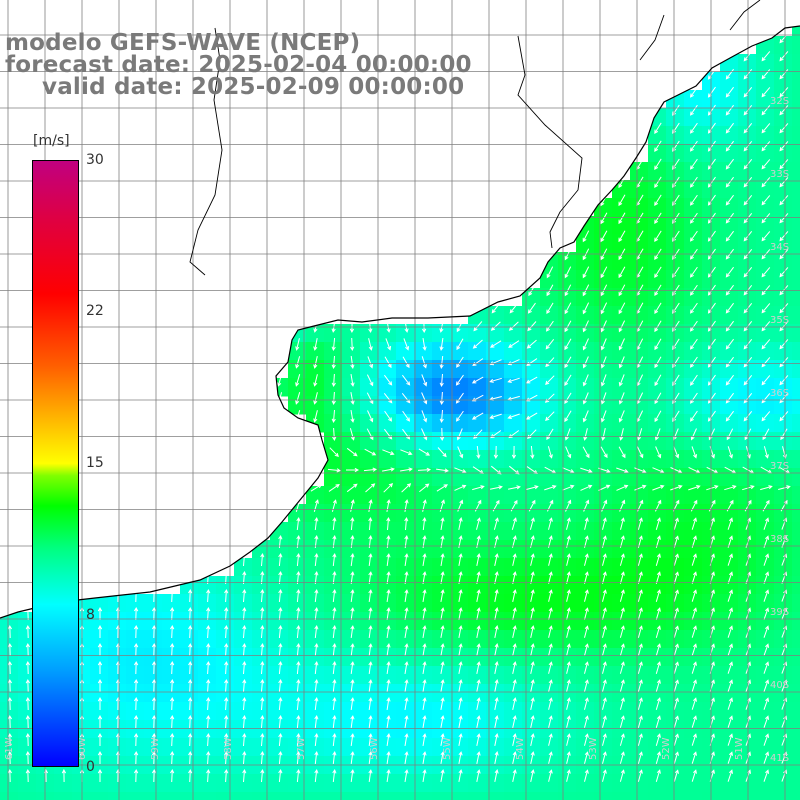 Image resolution: width=800 pixels, height=800 pixels. What do you see at coordinates (779, 174) in the screenshot?
I see `latitude-label: 33S` at bounding box center [779, 174].